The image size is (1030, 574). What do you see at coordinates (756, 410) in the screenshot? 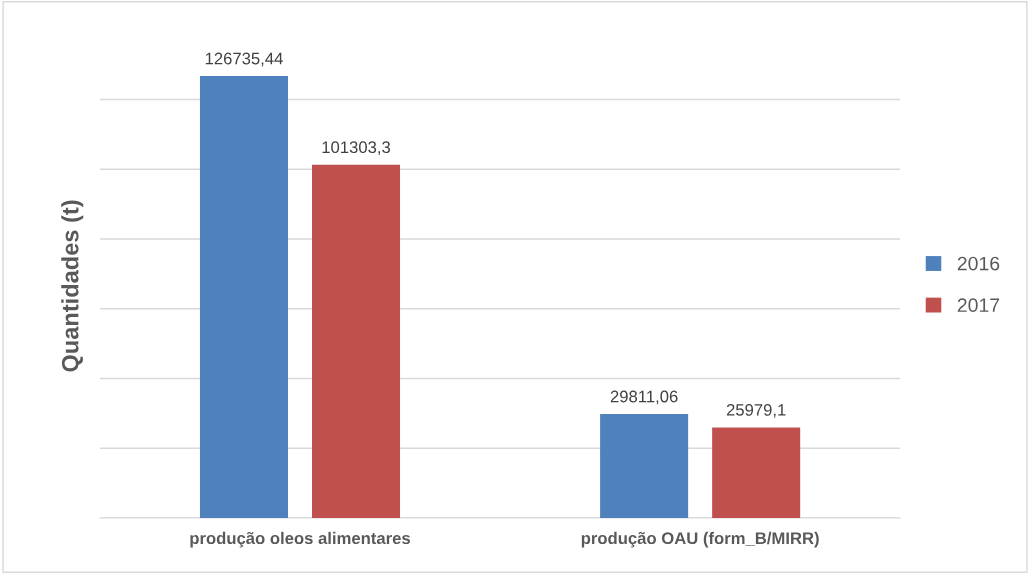
I see `data-label: 25979,1` at bounding box center [756, 410].